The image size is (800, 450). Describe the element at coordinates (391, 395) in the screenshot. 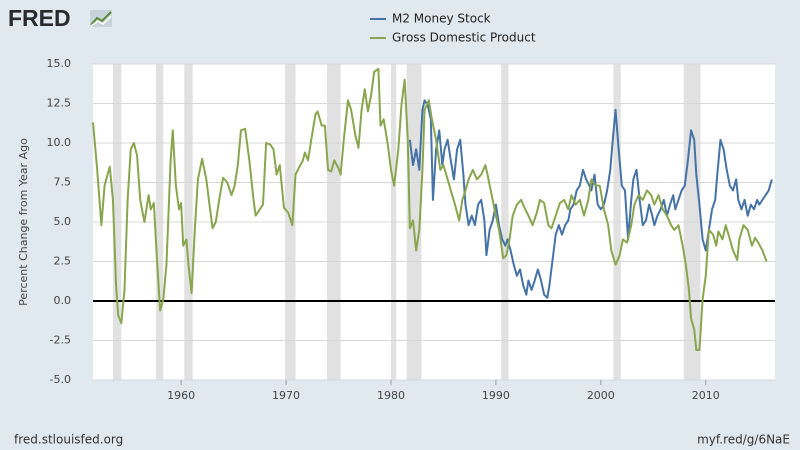

I see `x-tick-label: 1980` at that location.